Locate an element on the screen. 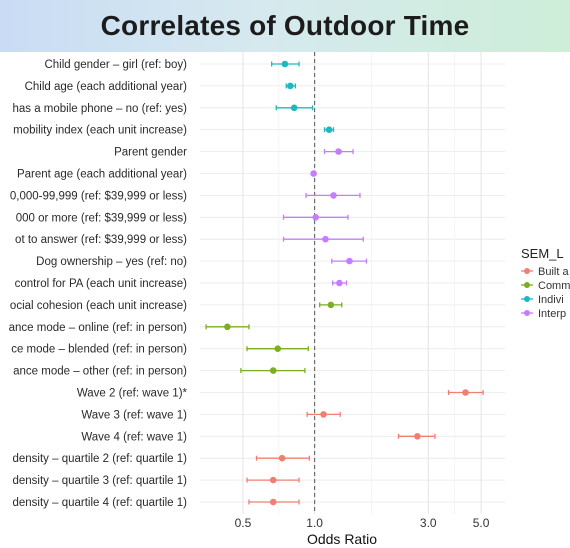 Image resolution: width=570 pixels, height=548 pixels. chart-title-bar: Correlates of Outdoor Time is located at coordinates (285, 26).